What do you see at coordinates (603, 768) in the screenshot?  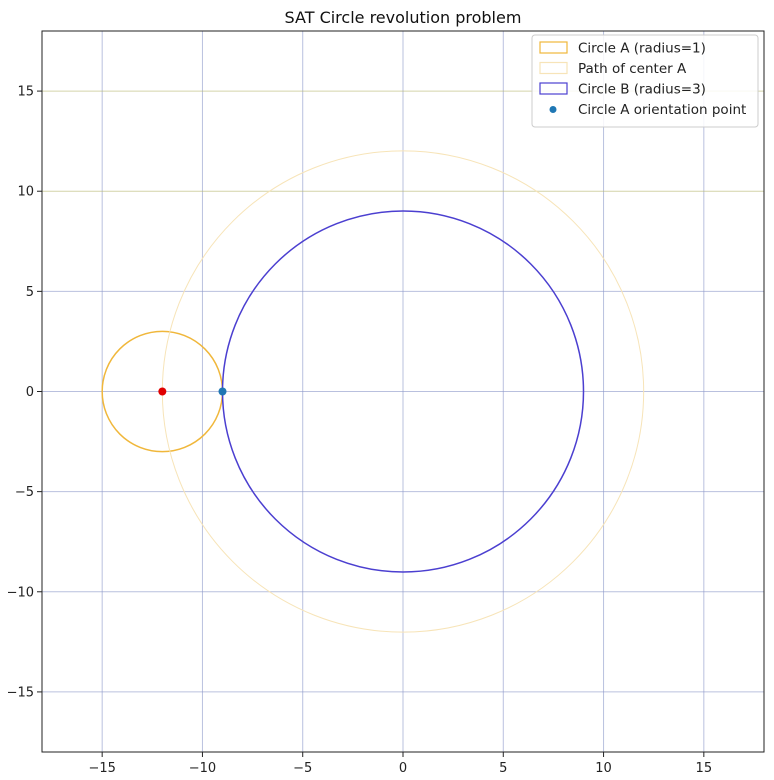 I see `x-tick-label: 10` at bounding box center [603, 768].